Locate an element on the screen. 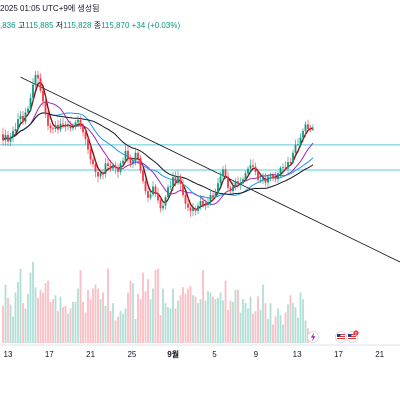  x-tick-label: 21 is located at coordinates (90, 354).